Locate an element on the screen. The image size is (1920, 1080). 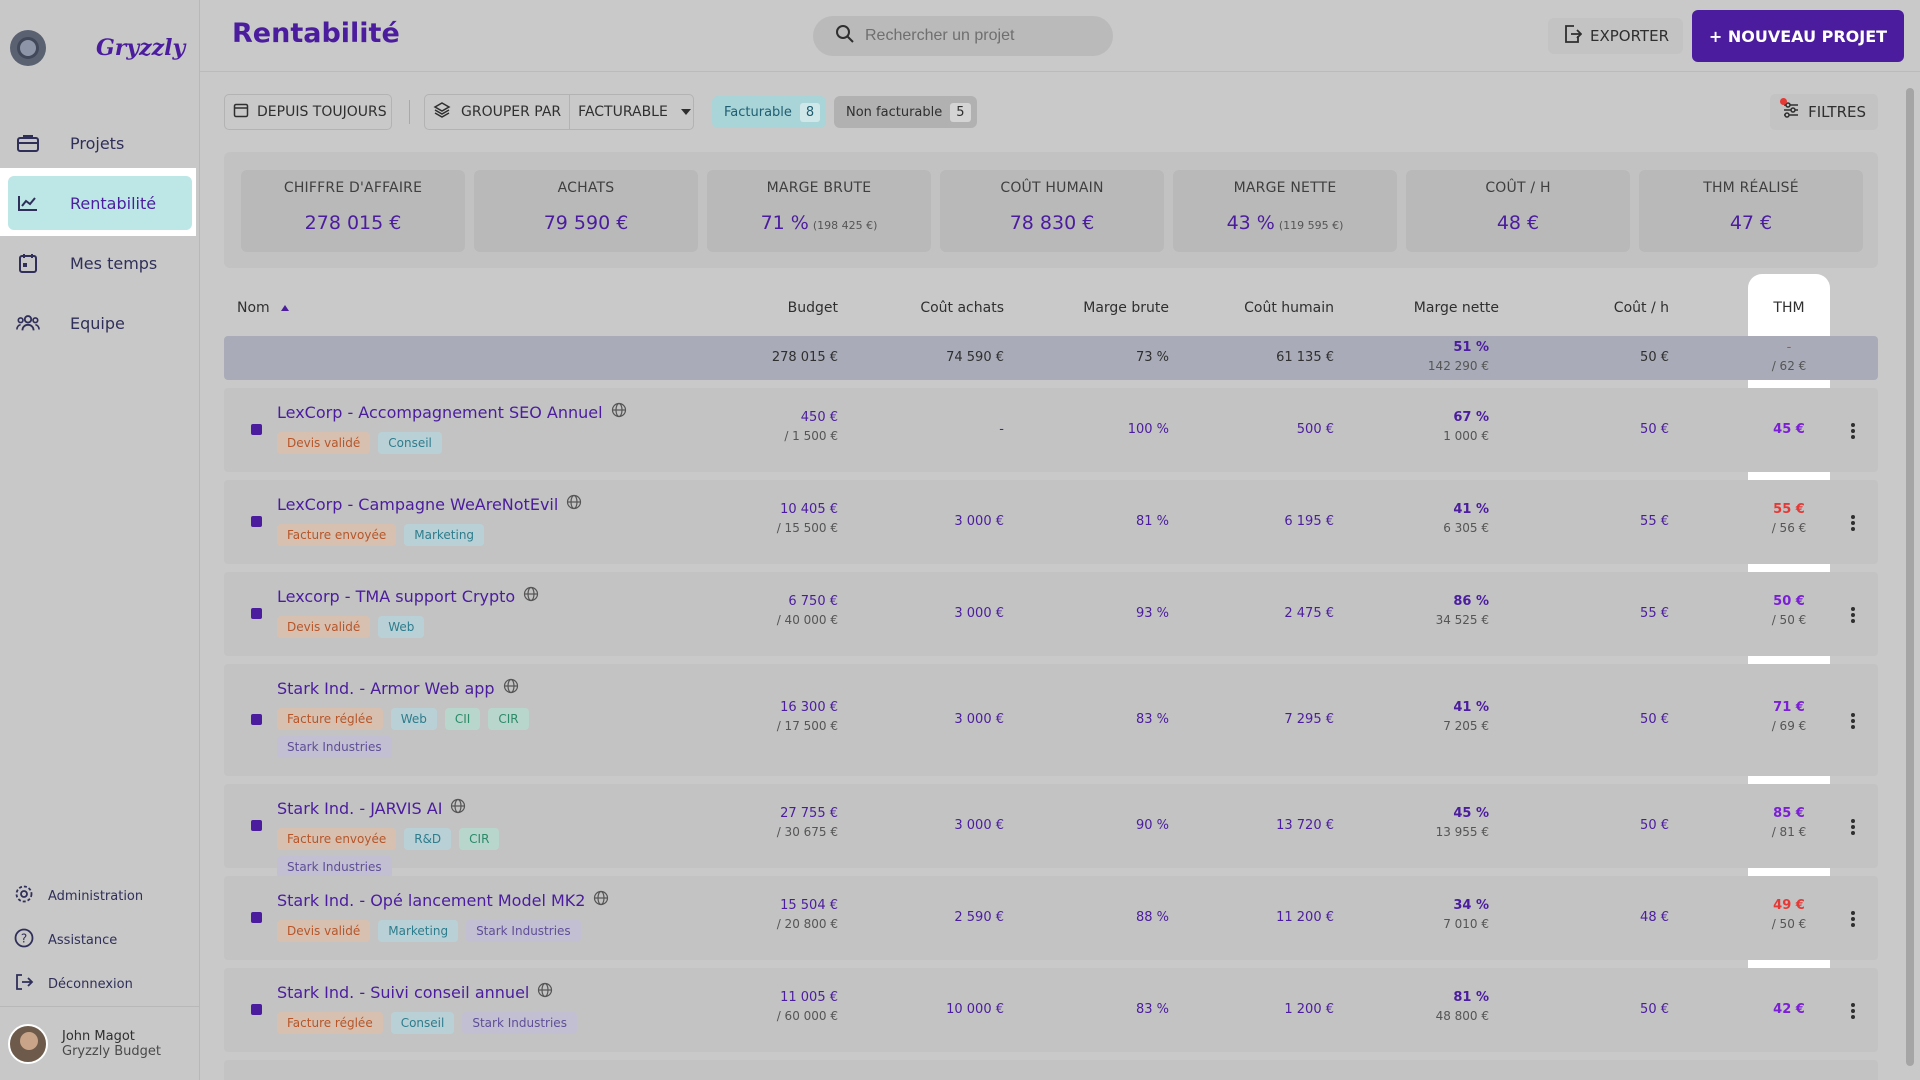
project-color-marker is located at coordinates (256, 521).